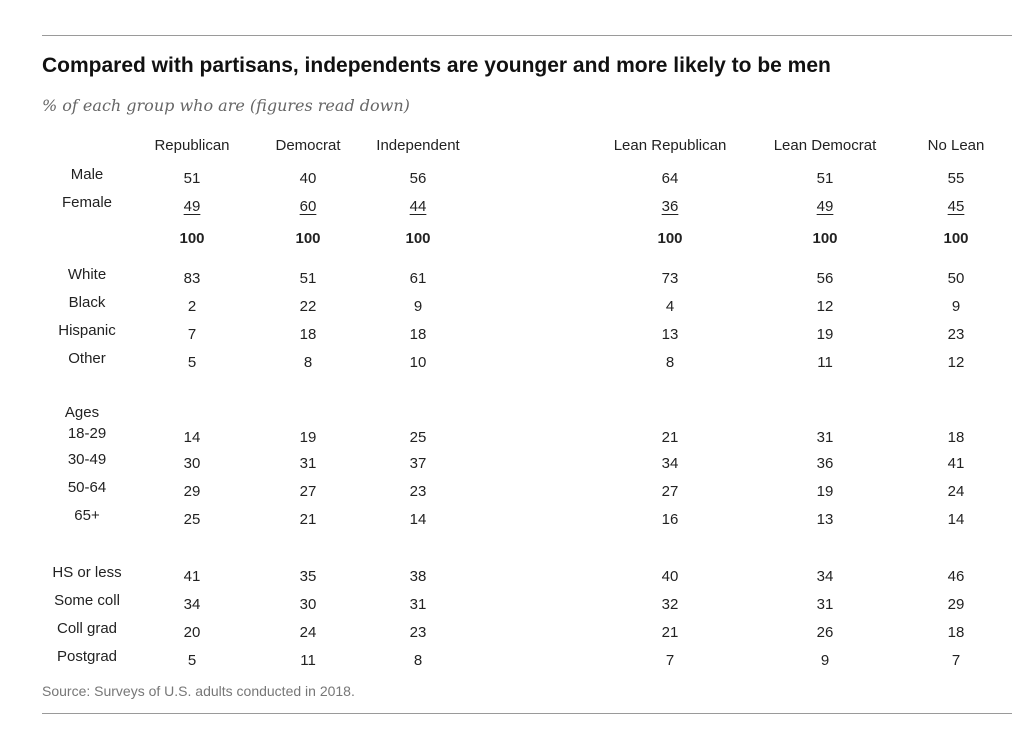 The width and height of the screenshot is (1024, 739). Describe the element at coordinates (418, 206) in the screenshot. I see `table-cell: 44` at that location.